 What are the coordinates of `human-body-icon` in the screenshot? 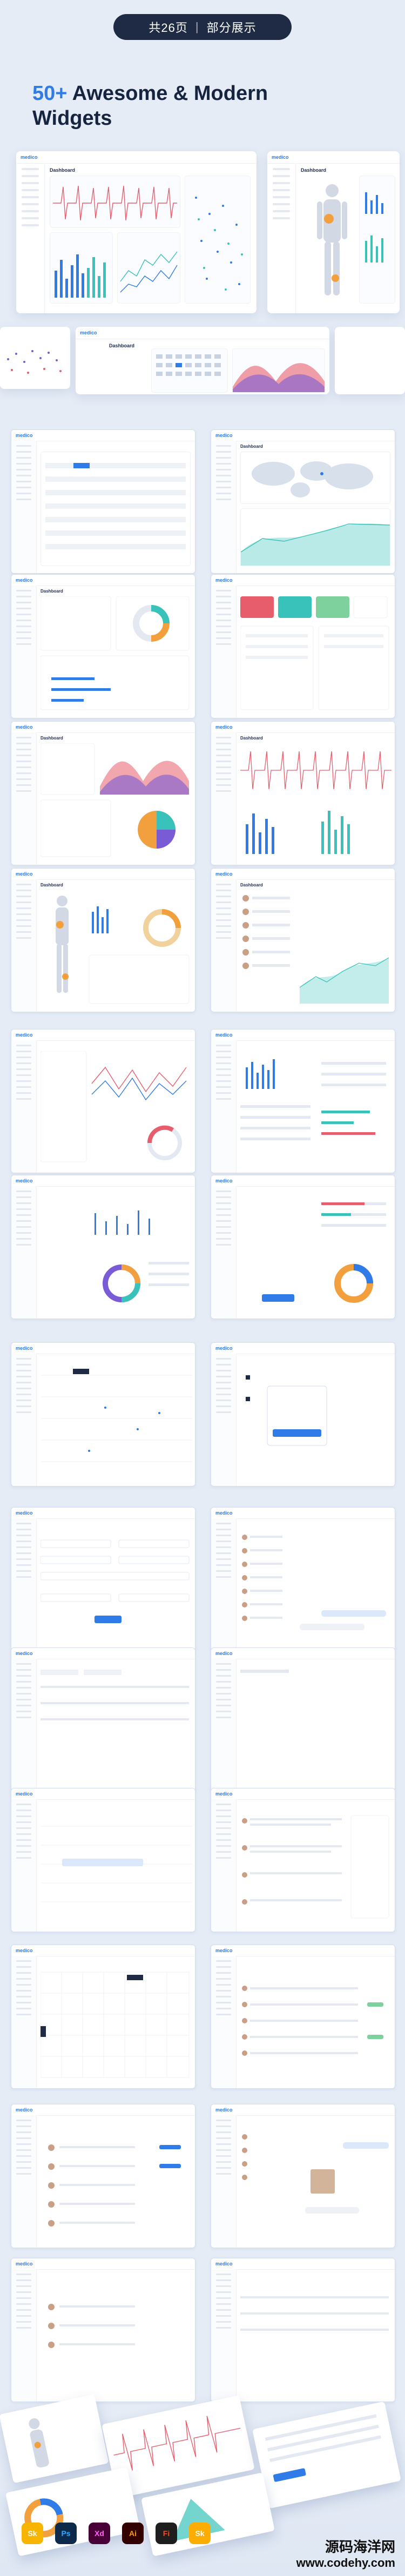 It's located at (332, 239).